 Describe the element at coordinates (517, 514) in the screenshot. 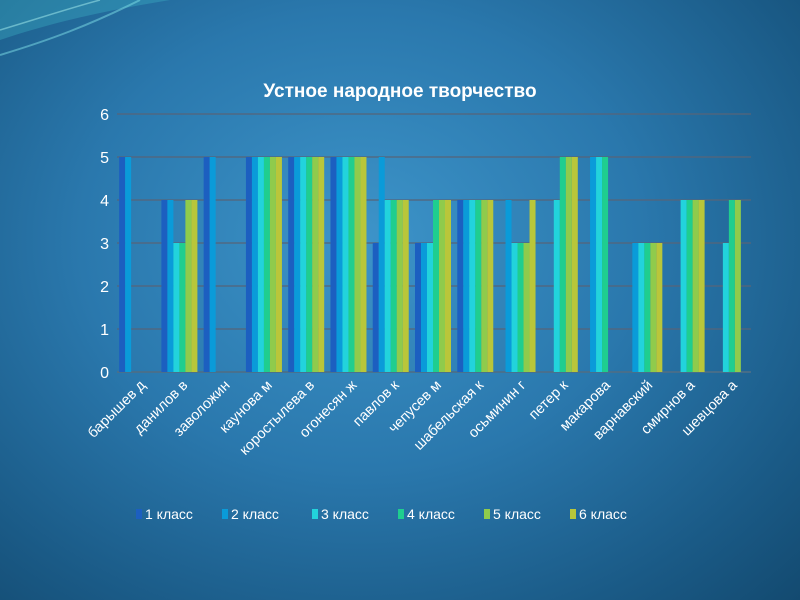

I see `legend-label: 5 класс` at that location.